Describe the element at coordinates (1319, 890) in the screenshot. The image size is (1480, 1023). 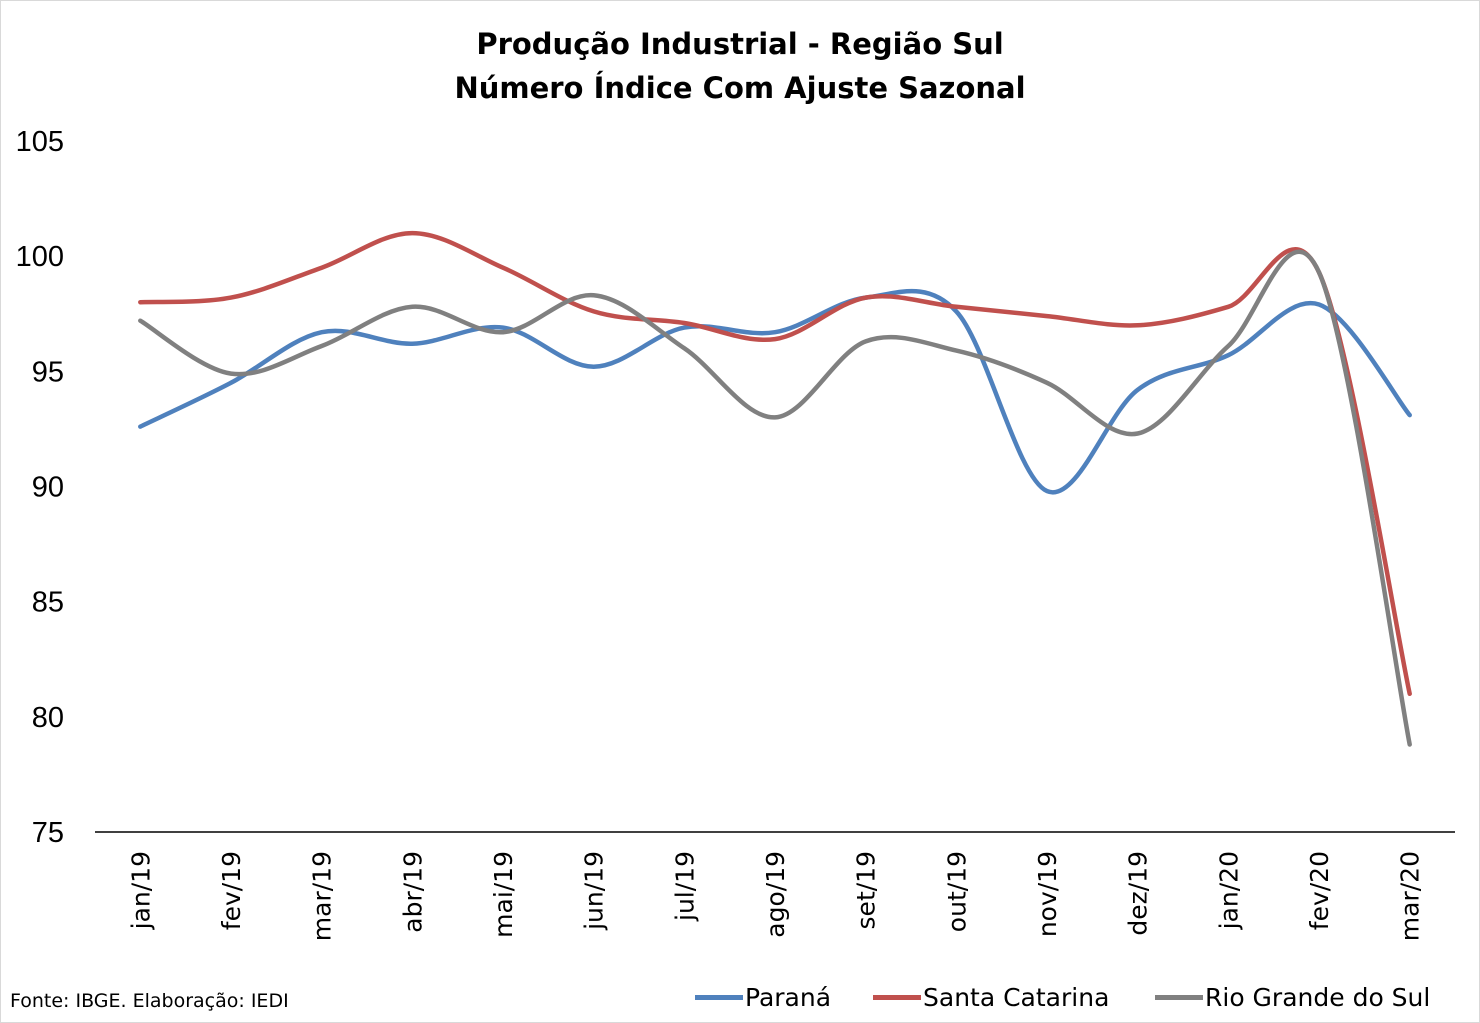
I see `x-tick-label: fev/20` at that location.